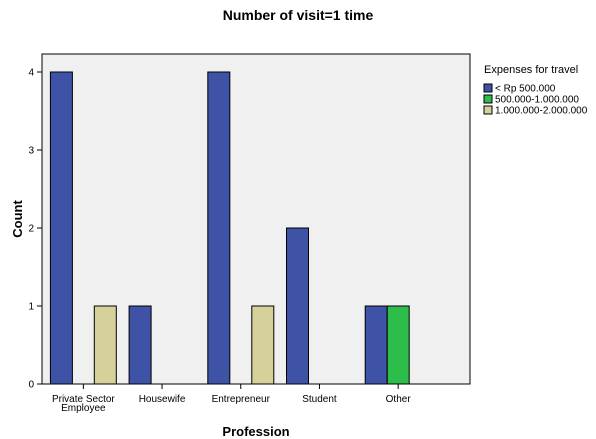 This screenshot has width=596, height=439. I want to click on y-tick-label-1: 1, so click(31, 307).